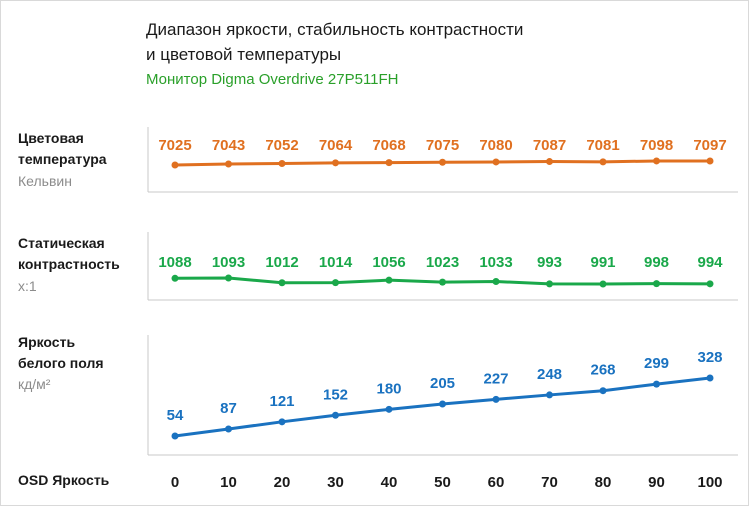 The height and width of the screenshot is (506, 749). I want to click on brightness-data-label: 54, so click(175, 415).